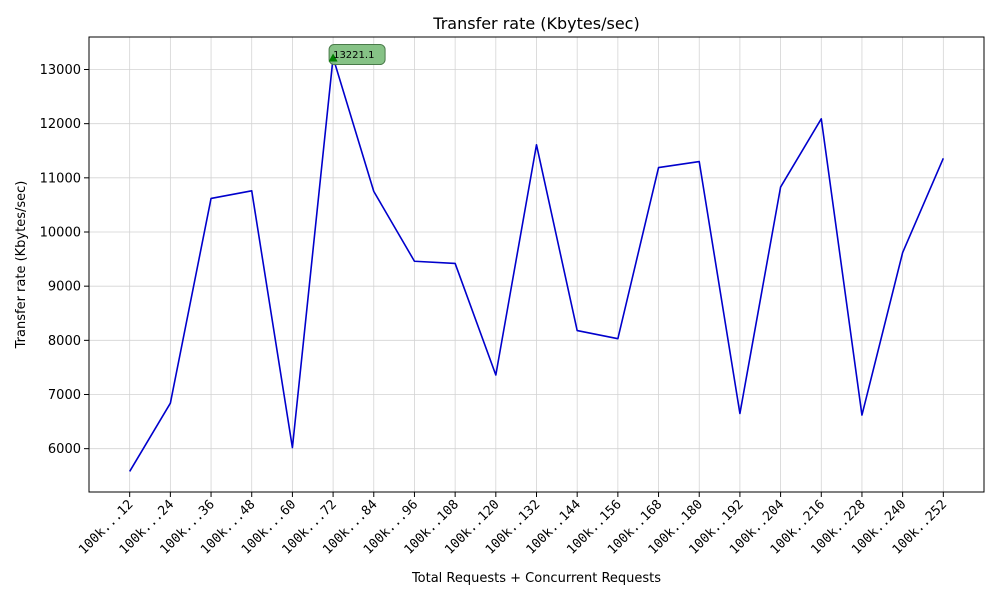  I want to click on y-tick-label: 7000, so click(64, 395).